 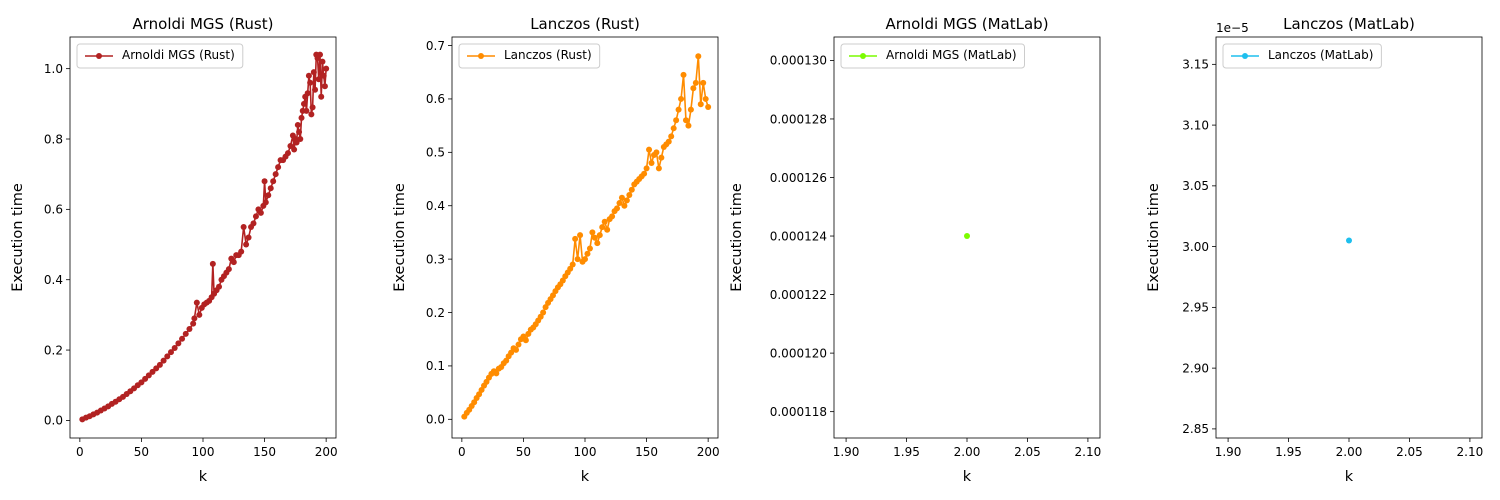 What do you see at coordinates (1195, 247) in the screenshot?
I see `y-tick-label: 3.00` at bounding box center [1195, 247].